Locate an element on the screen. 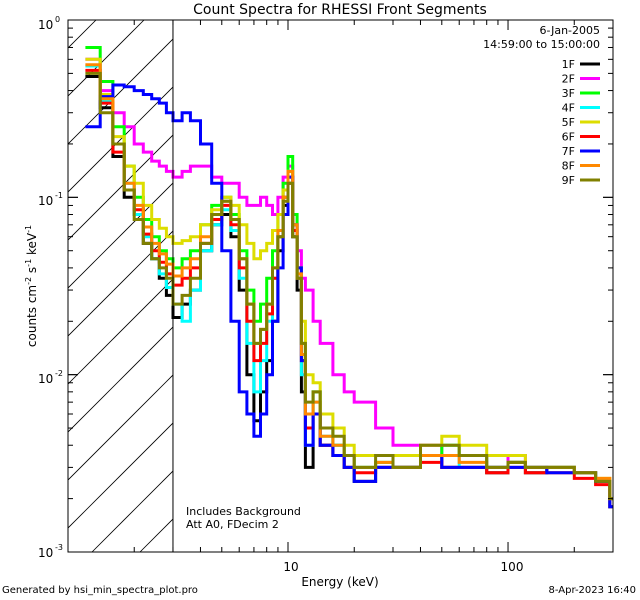 The width and height of the screenshot is (640, 600). legend-label-1F: 1F is located at coordinates (568, 64).